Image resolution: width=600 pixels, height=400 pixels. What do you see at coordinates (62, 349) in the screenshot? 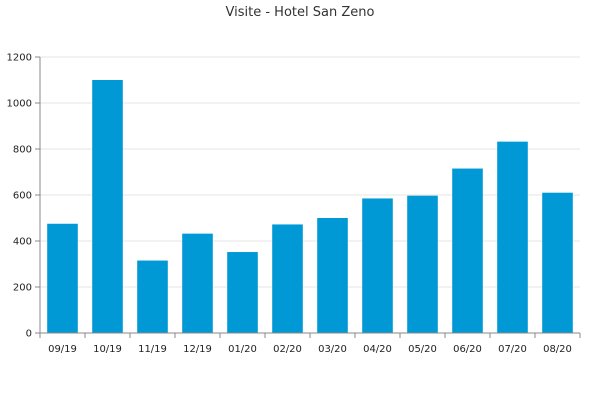
I see `x-tick-label: 09/19` at bounding box center [62, 349].